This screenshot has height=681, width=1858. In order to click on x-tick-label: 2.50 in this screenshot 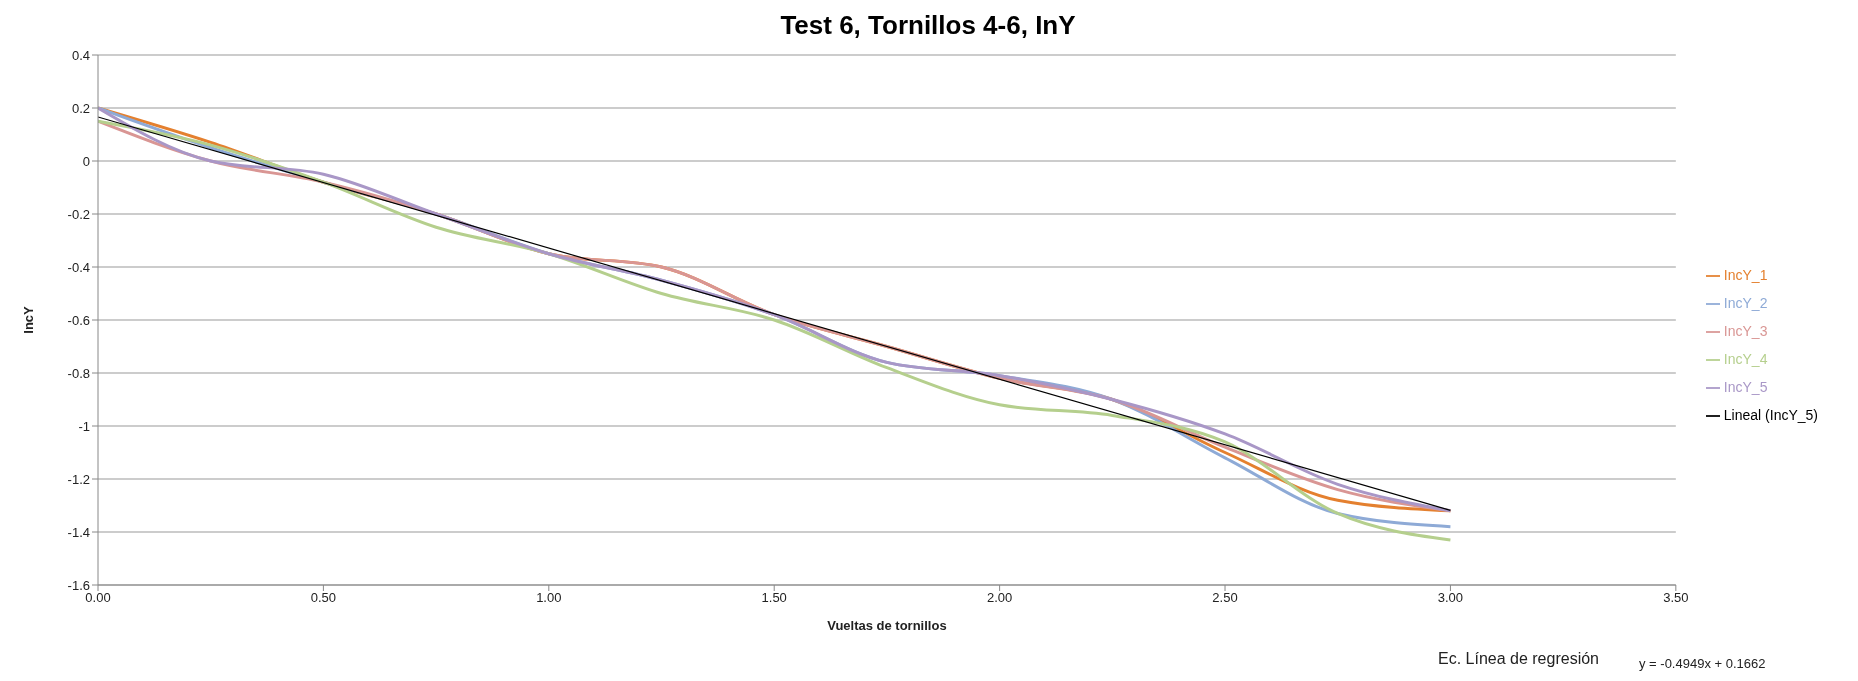, I will do `click(1225, 598)`.